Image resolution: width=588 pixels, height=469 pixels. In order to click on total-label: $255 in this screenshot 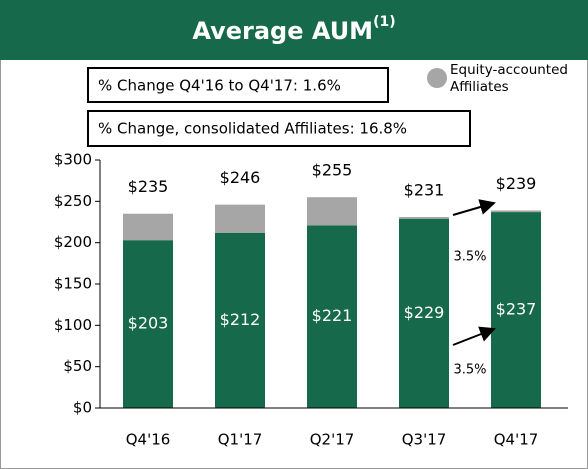, I will do `click(332, 170)`.